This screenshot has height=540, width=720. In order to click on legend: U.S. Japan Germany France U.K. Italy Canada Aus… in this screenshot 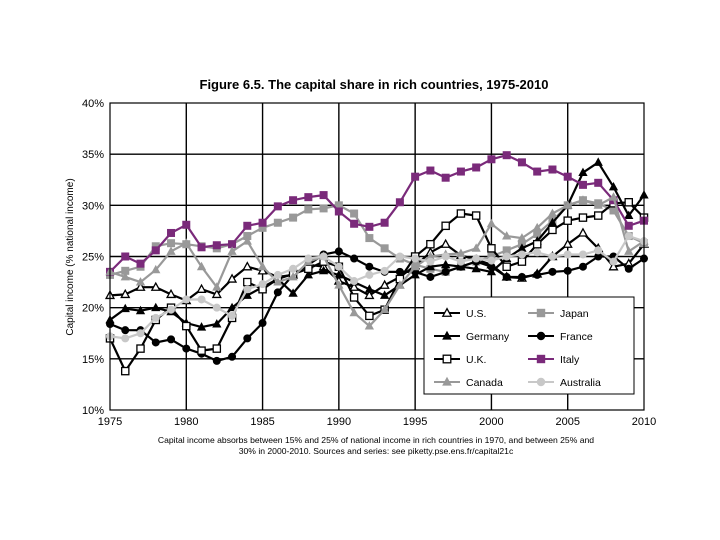, I will do `click(529, 345)`.